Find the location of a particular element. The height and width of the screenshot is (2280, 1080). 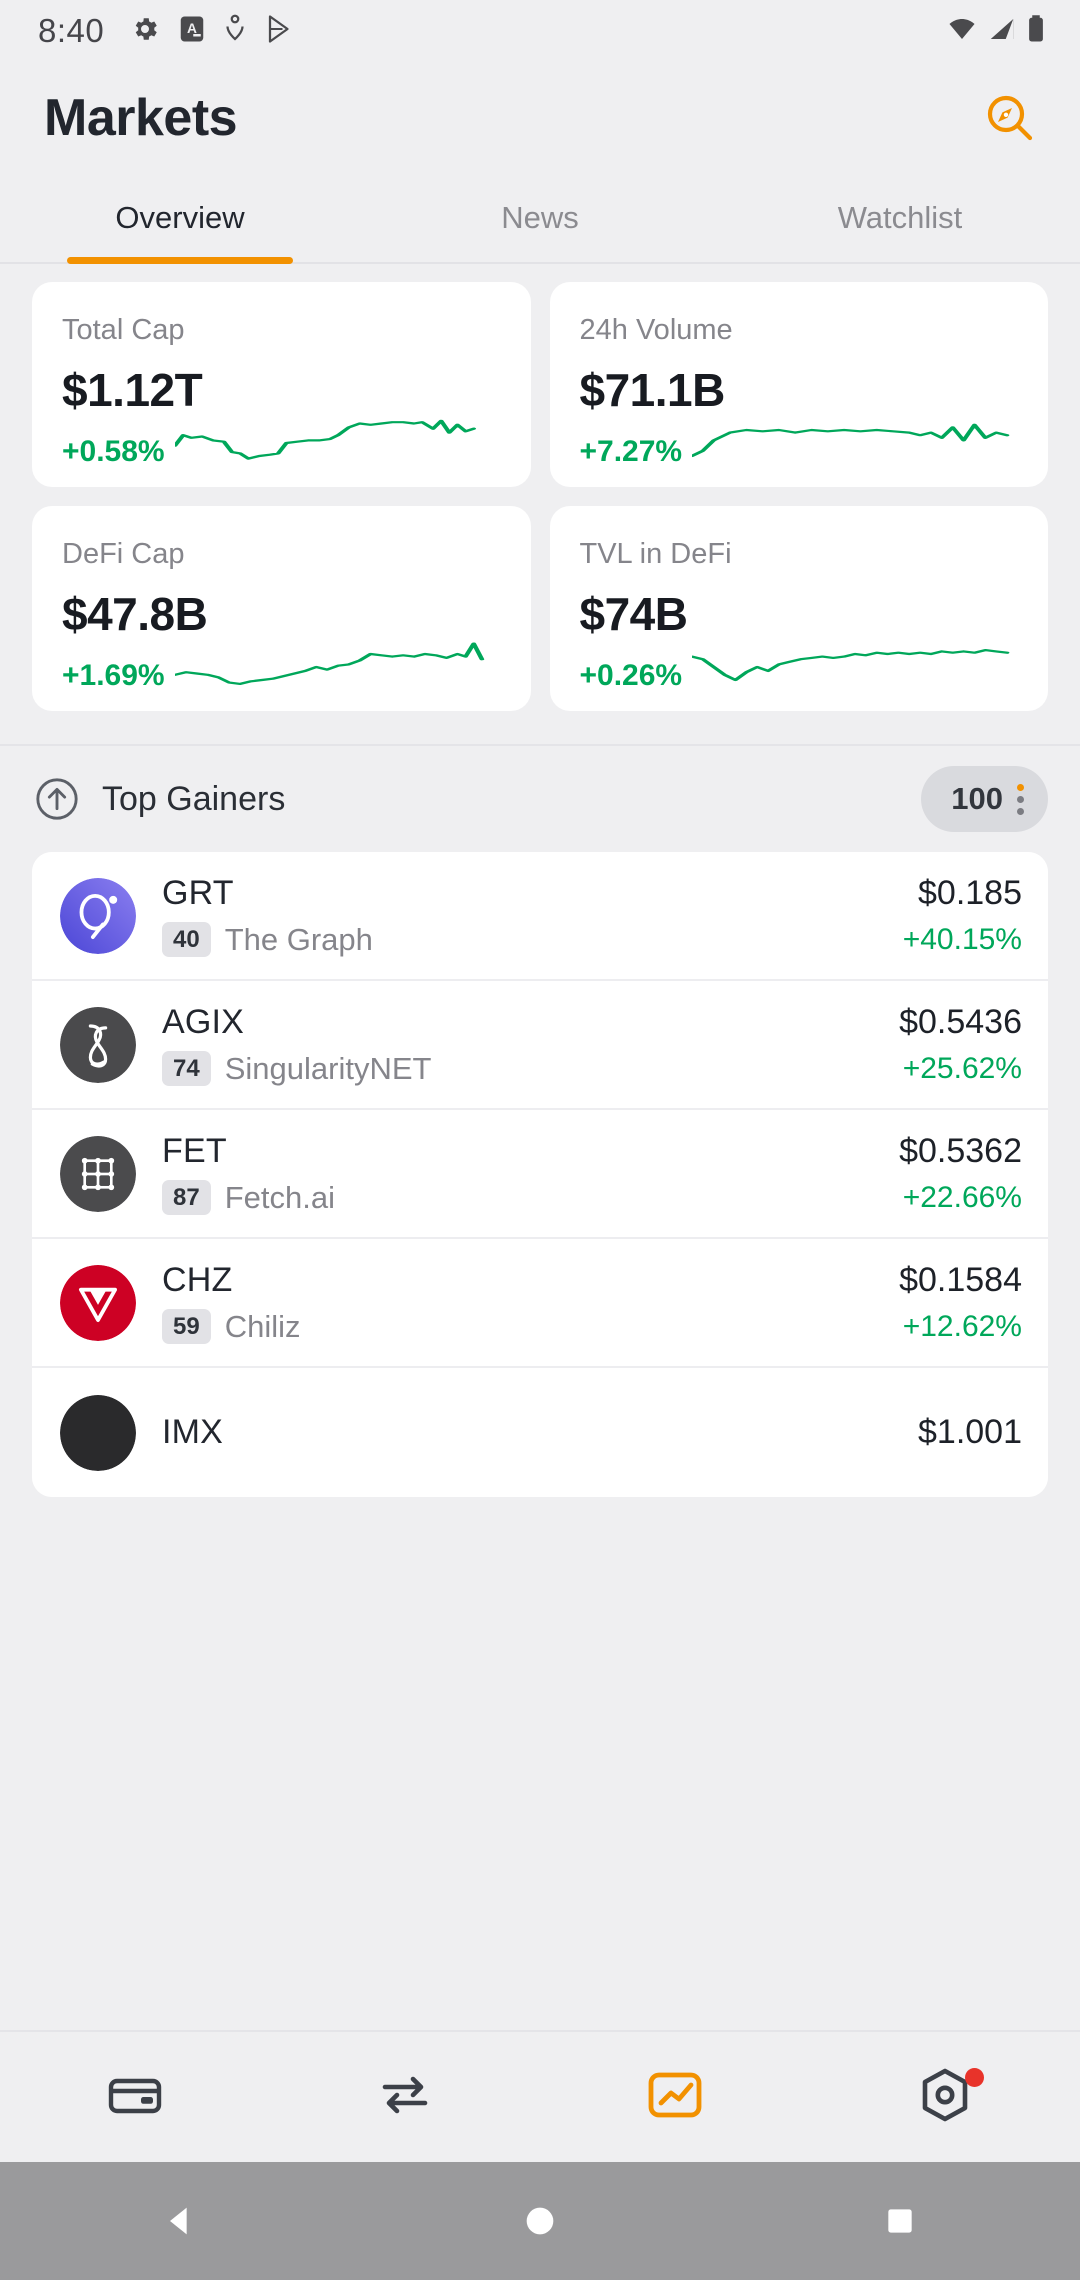

system-navigation-bar is located at coordinates (540, 2221).